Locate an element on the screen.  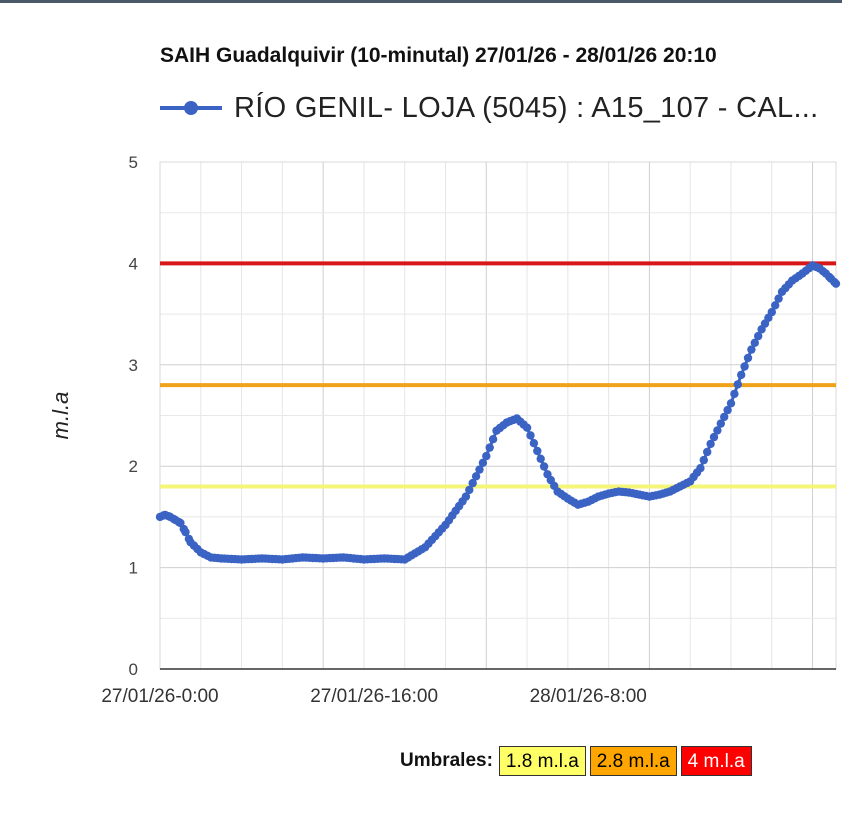
threshold-box-4: 4 m.l.a is located at coordinates (716, 761).